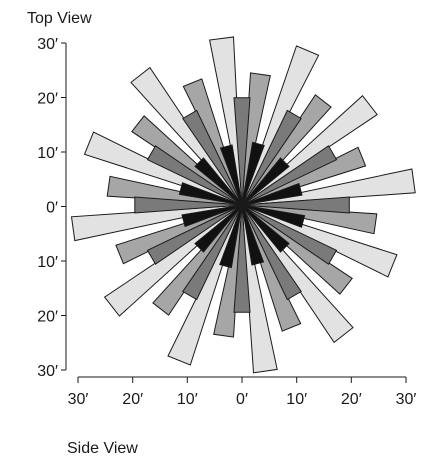 Image resolution: width=448 pixels, height=458 pixels. I want to click on y-tick-label: 0′, so click(52, 208).